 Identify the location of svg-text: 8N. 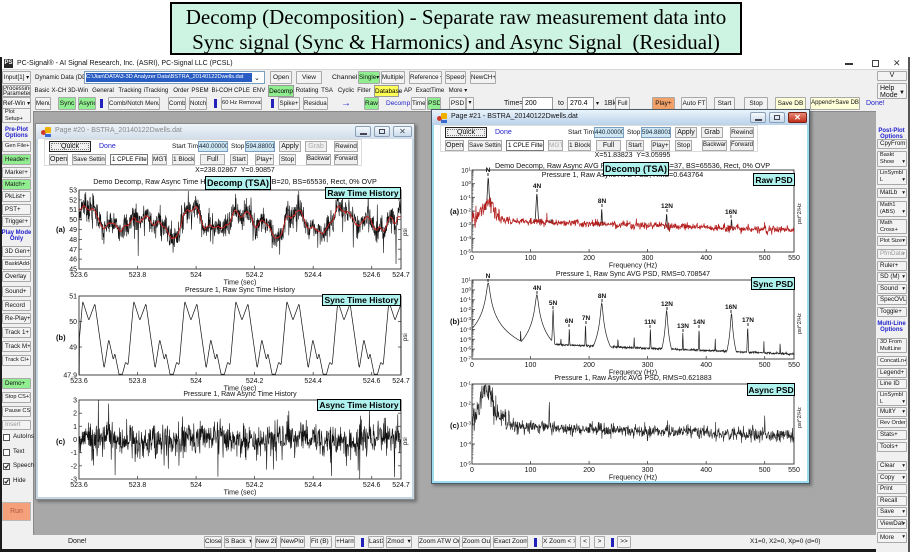
(602, 201).